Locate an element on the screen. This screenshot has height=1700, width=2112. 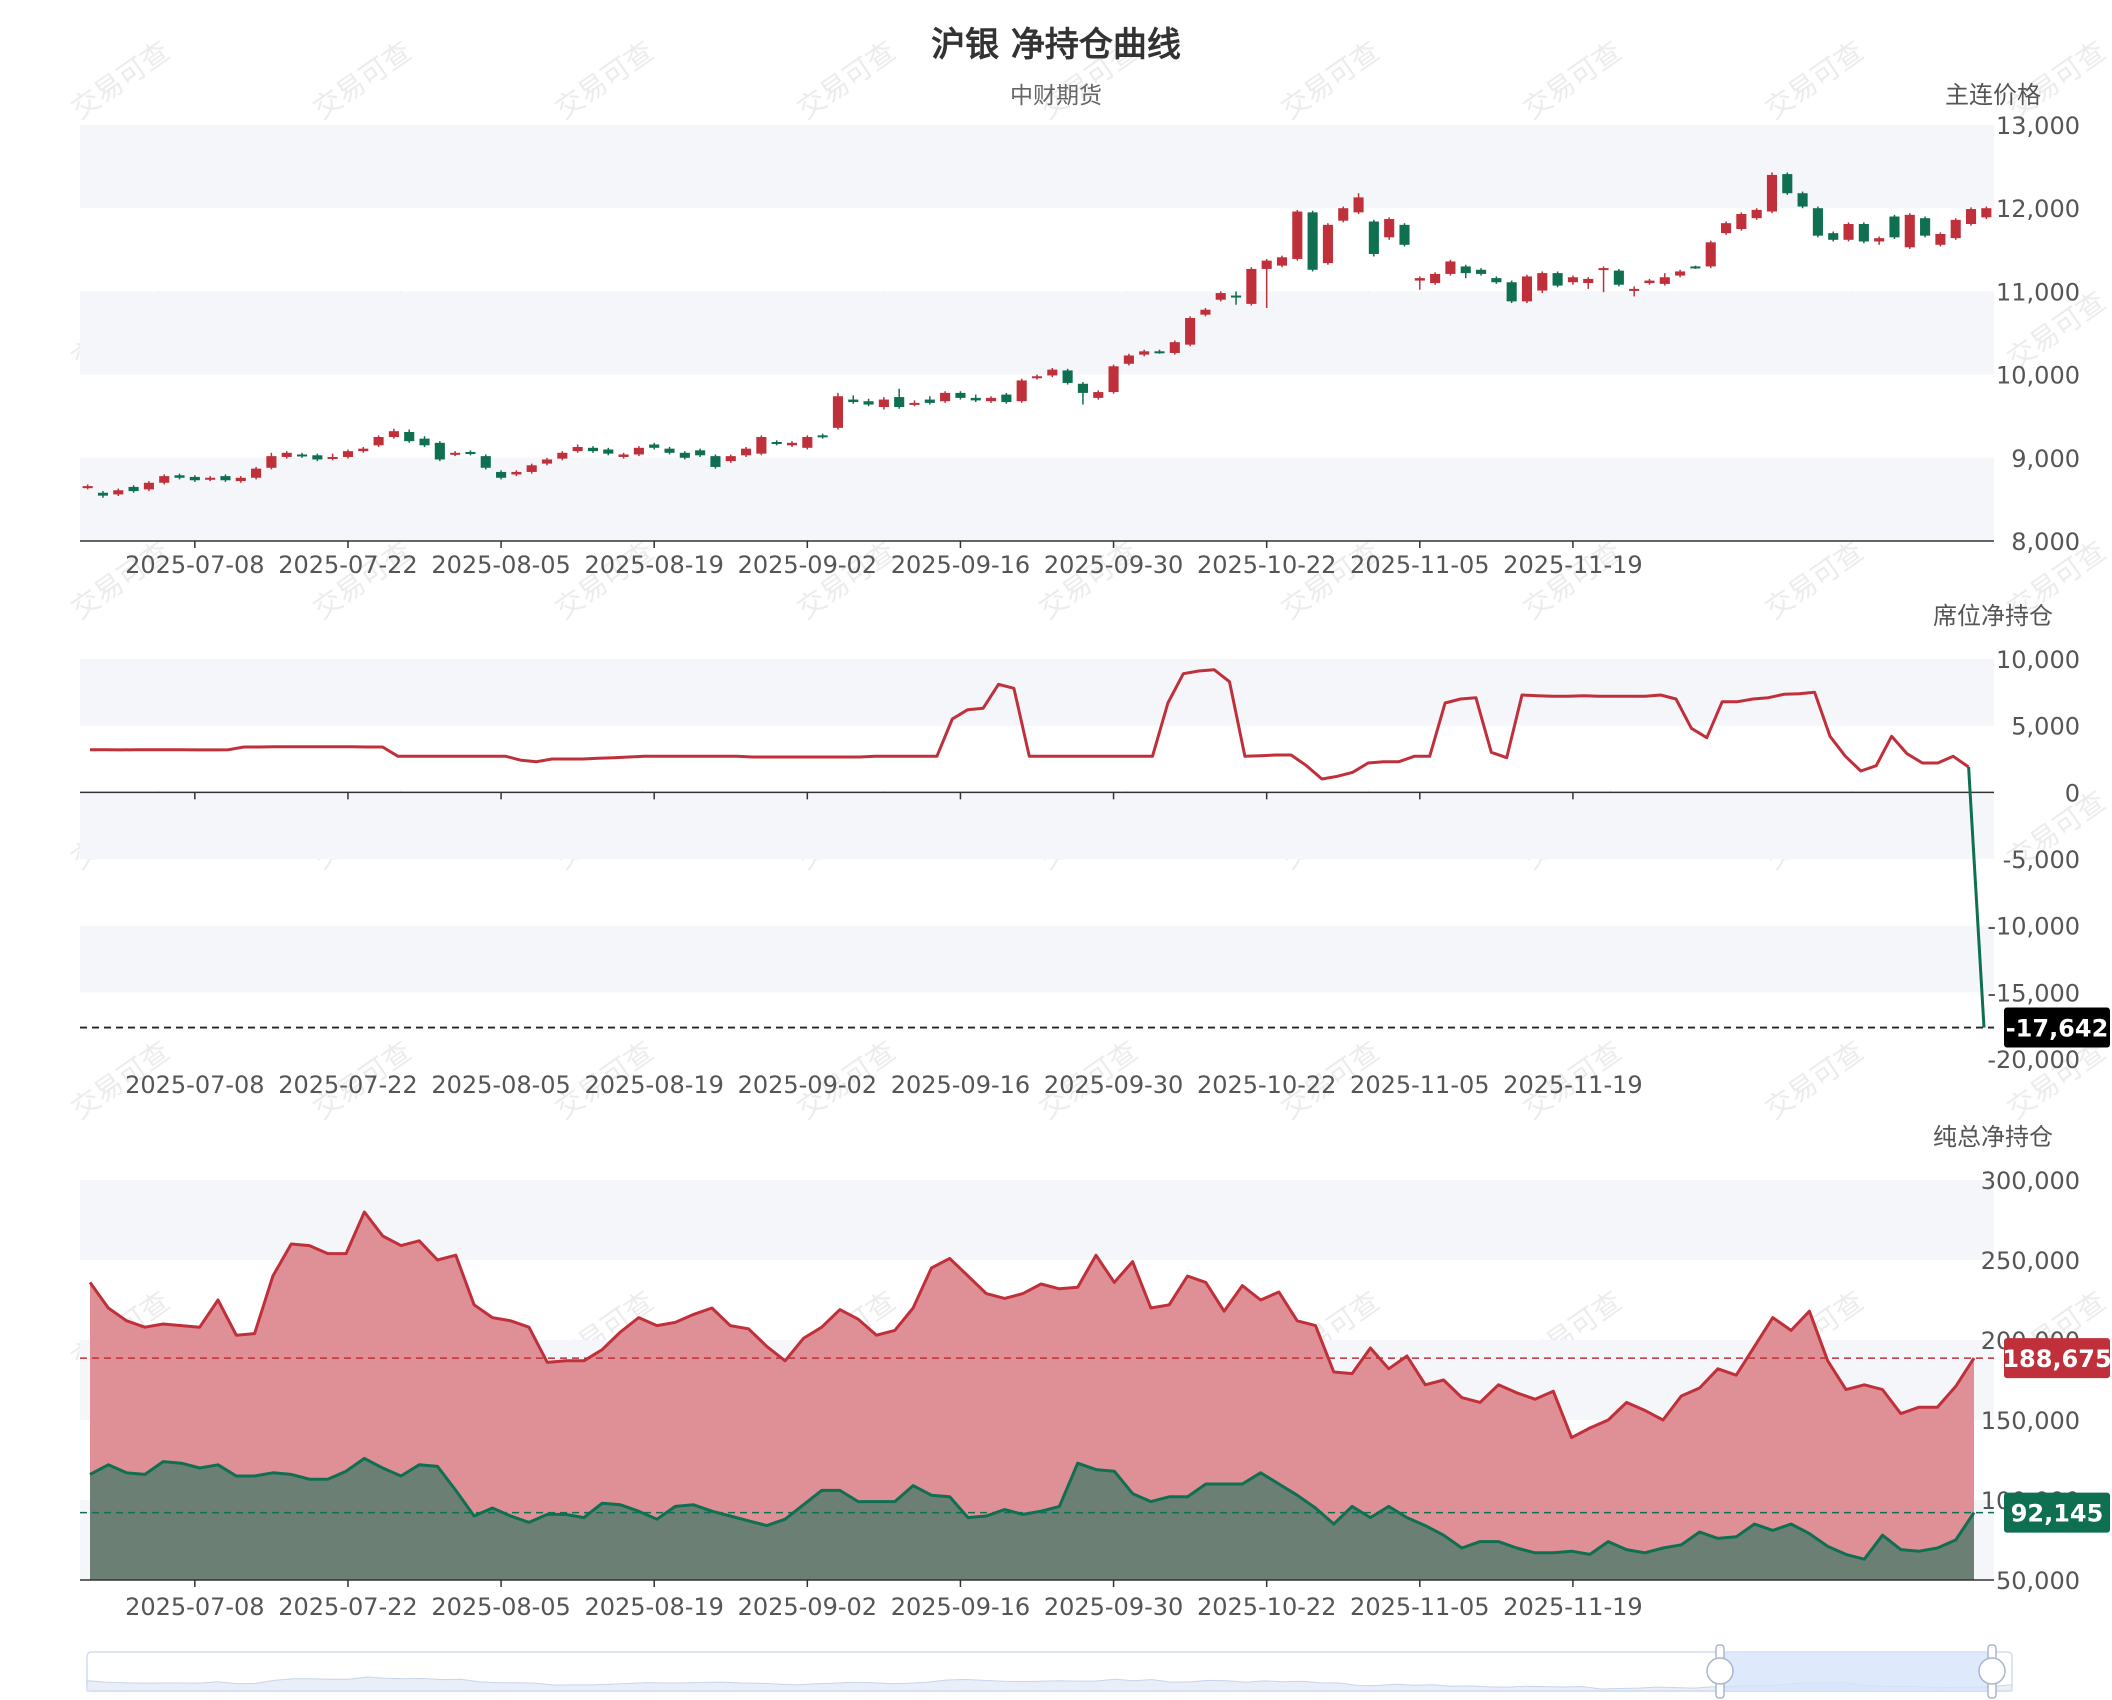
zoom-selected-window is located at coordinates (1856, 1671).